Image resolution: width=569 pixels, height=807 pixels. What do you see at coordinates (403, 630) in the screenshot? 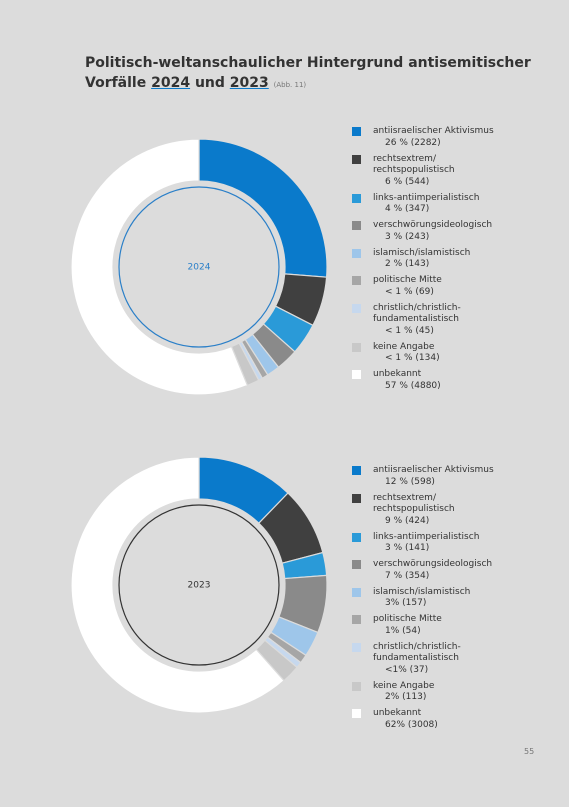
I see `value-label: 1% (54)` at bounding box center [403, 630].